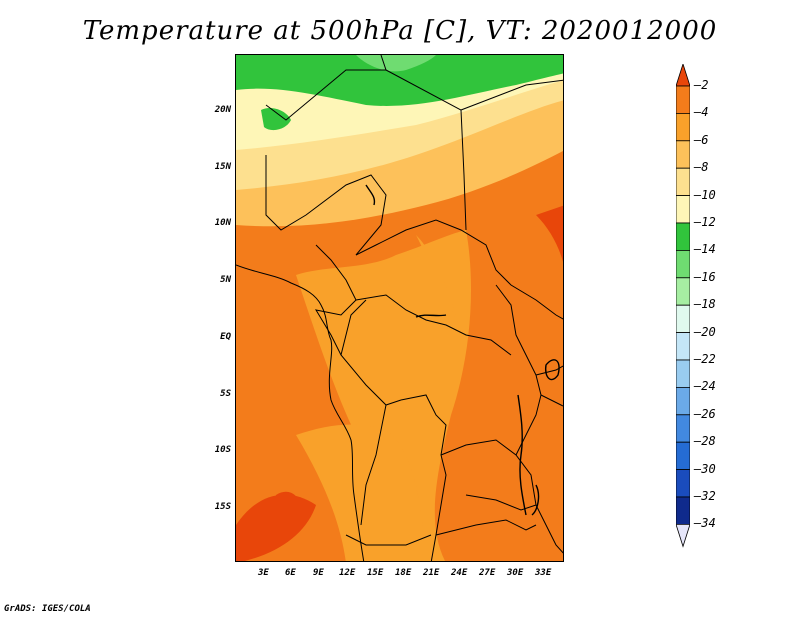 The width and height of the screenshot is (800, 618). What do you see at coordinates (705, 304) in the screenshot?
I see `colorbar-label: –18` at bounding box center [705, 304].